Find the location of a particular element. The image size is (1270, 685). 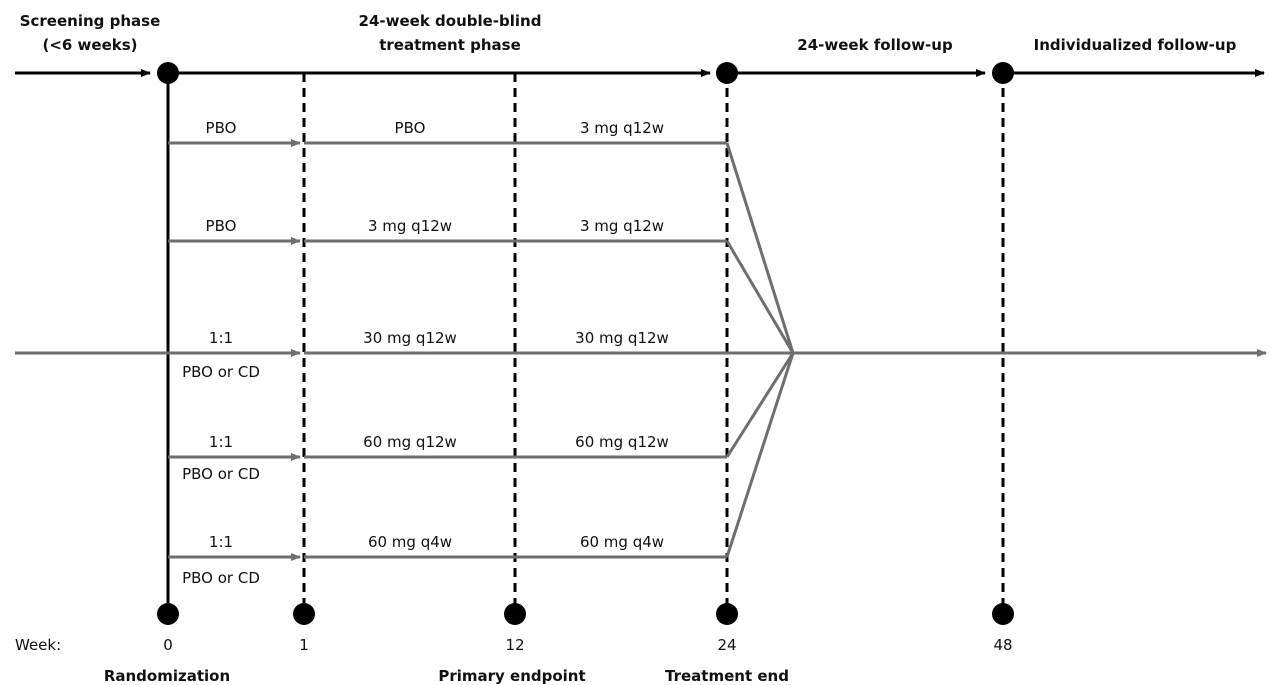

arm-1-converge is located at coordinates (760, 248).